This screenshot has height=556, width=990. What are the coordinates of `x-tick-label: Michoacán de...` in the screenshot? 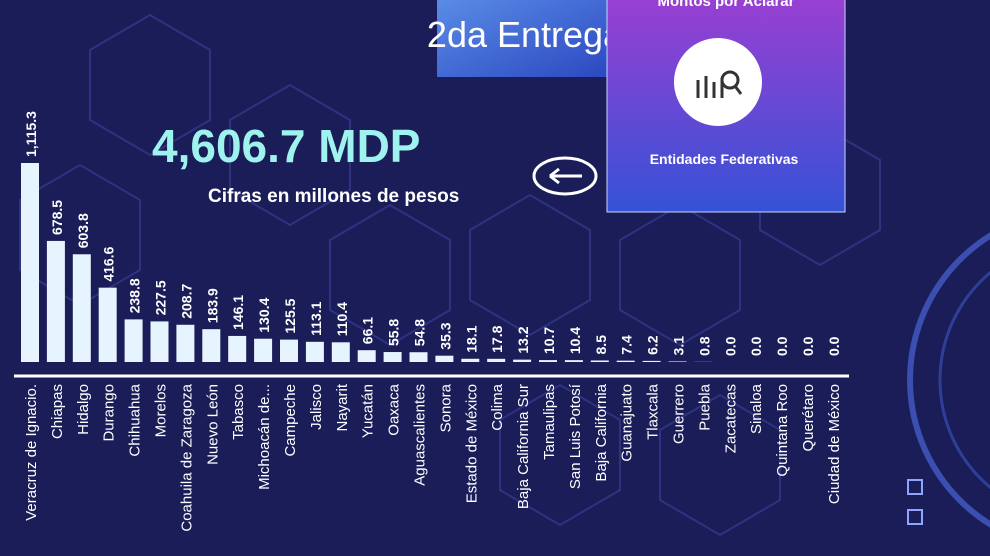 It's located at (264, 437).